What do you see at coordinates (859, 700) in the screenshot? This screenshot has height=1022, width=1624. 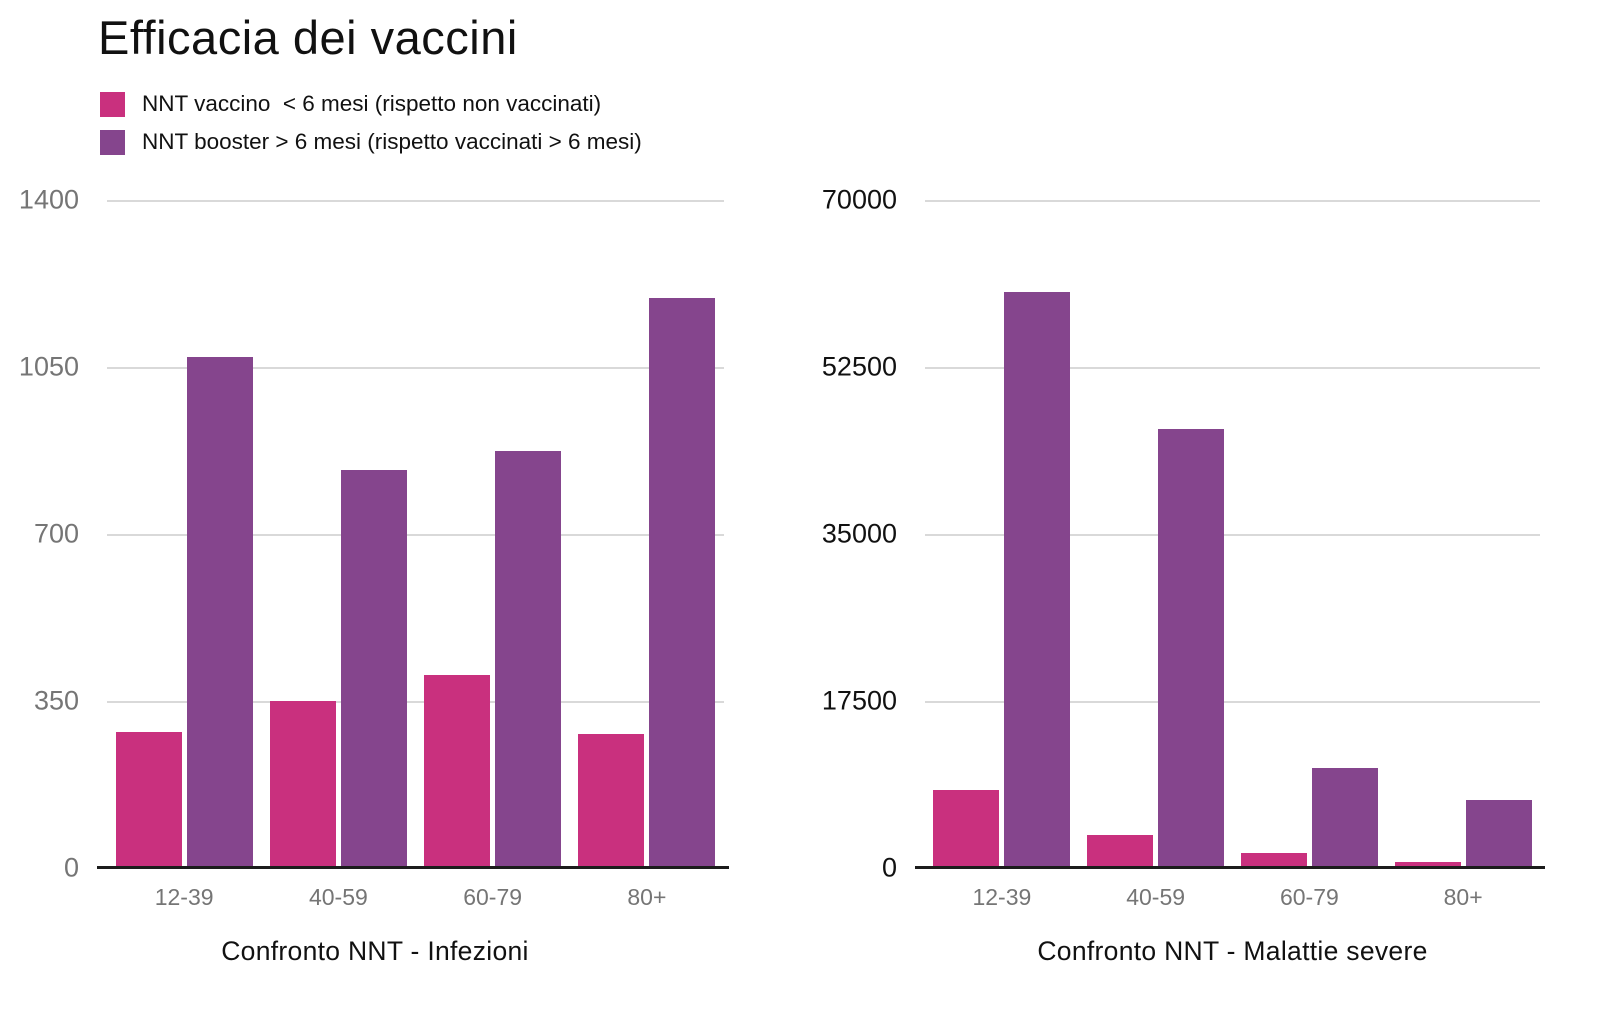 I see `y-axis-tick-label: 17500` at bounding box center [859, 700].